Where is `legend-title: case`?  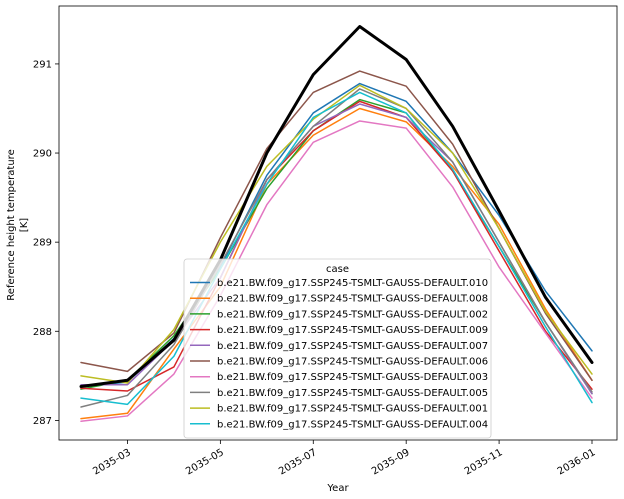
legend-title: case is located at coordinates (337, 269).